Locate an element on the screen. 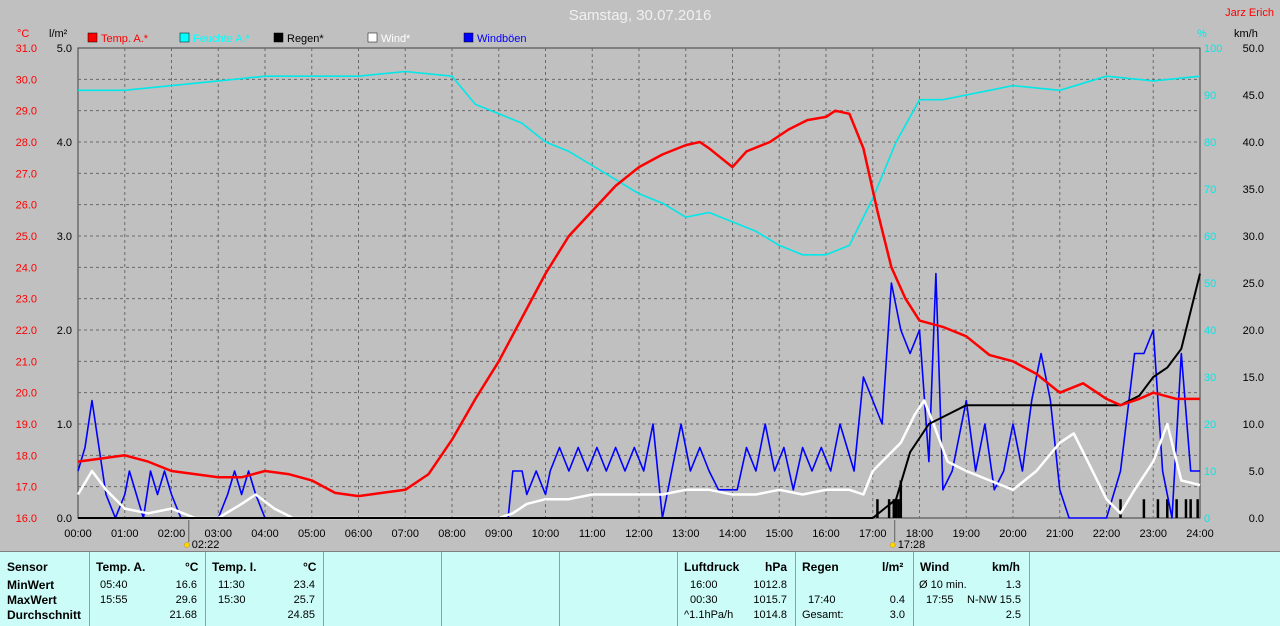 The width and height of the screenshot is (1280, 626). wind-avg10-value: 1.3 is located at coordinates (1013, 585).